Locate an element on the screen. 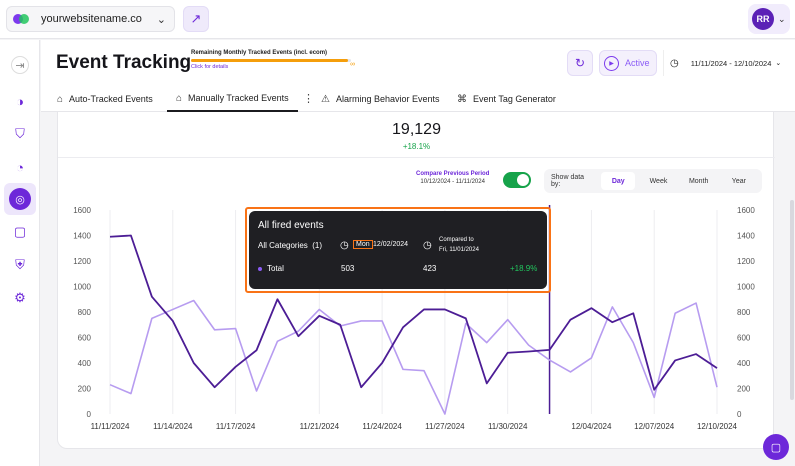 The width and height of the screenshot is (795, 466). sidebar: ⇥ ◑ ⛉ ◔ ◎ ▢ ⛨ ⚙ is located at coordinates (20, 253).